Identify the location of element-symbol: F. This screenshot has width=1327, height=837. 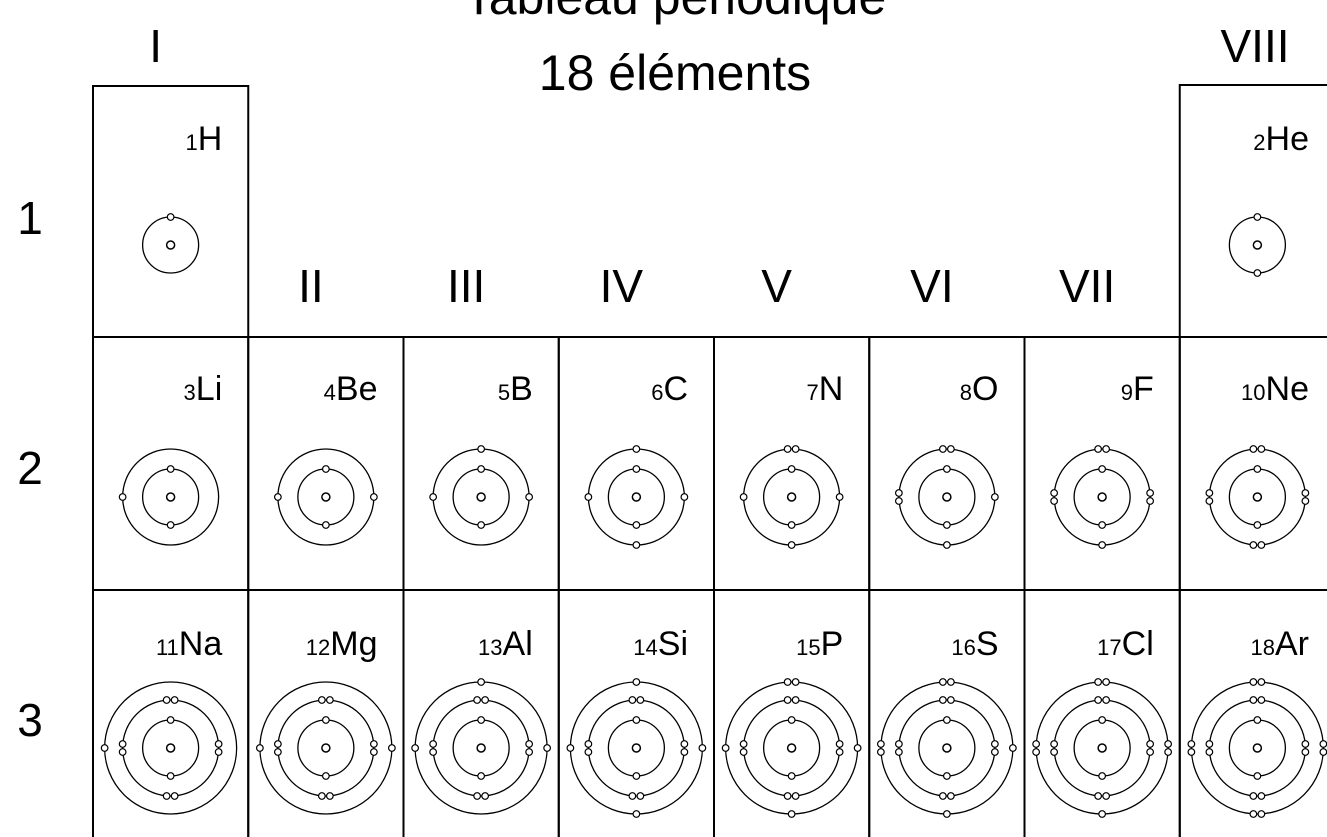
(1143, 389).